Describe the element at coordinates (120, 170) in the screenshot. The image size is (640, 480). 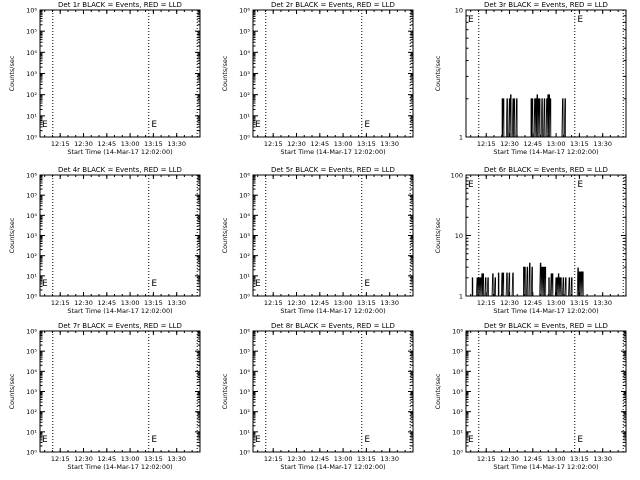
I see `panel-title: Det 4r BLACK = Events, RED = LLD` at that location.